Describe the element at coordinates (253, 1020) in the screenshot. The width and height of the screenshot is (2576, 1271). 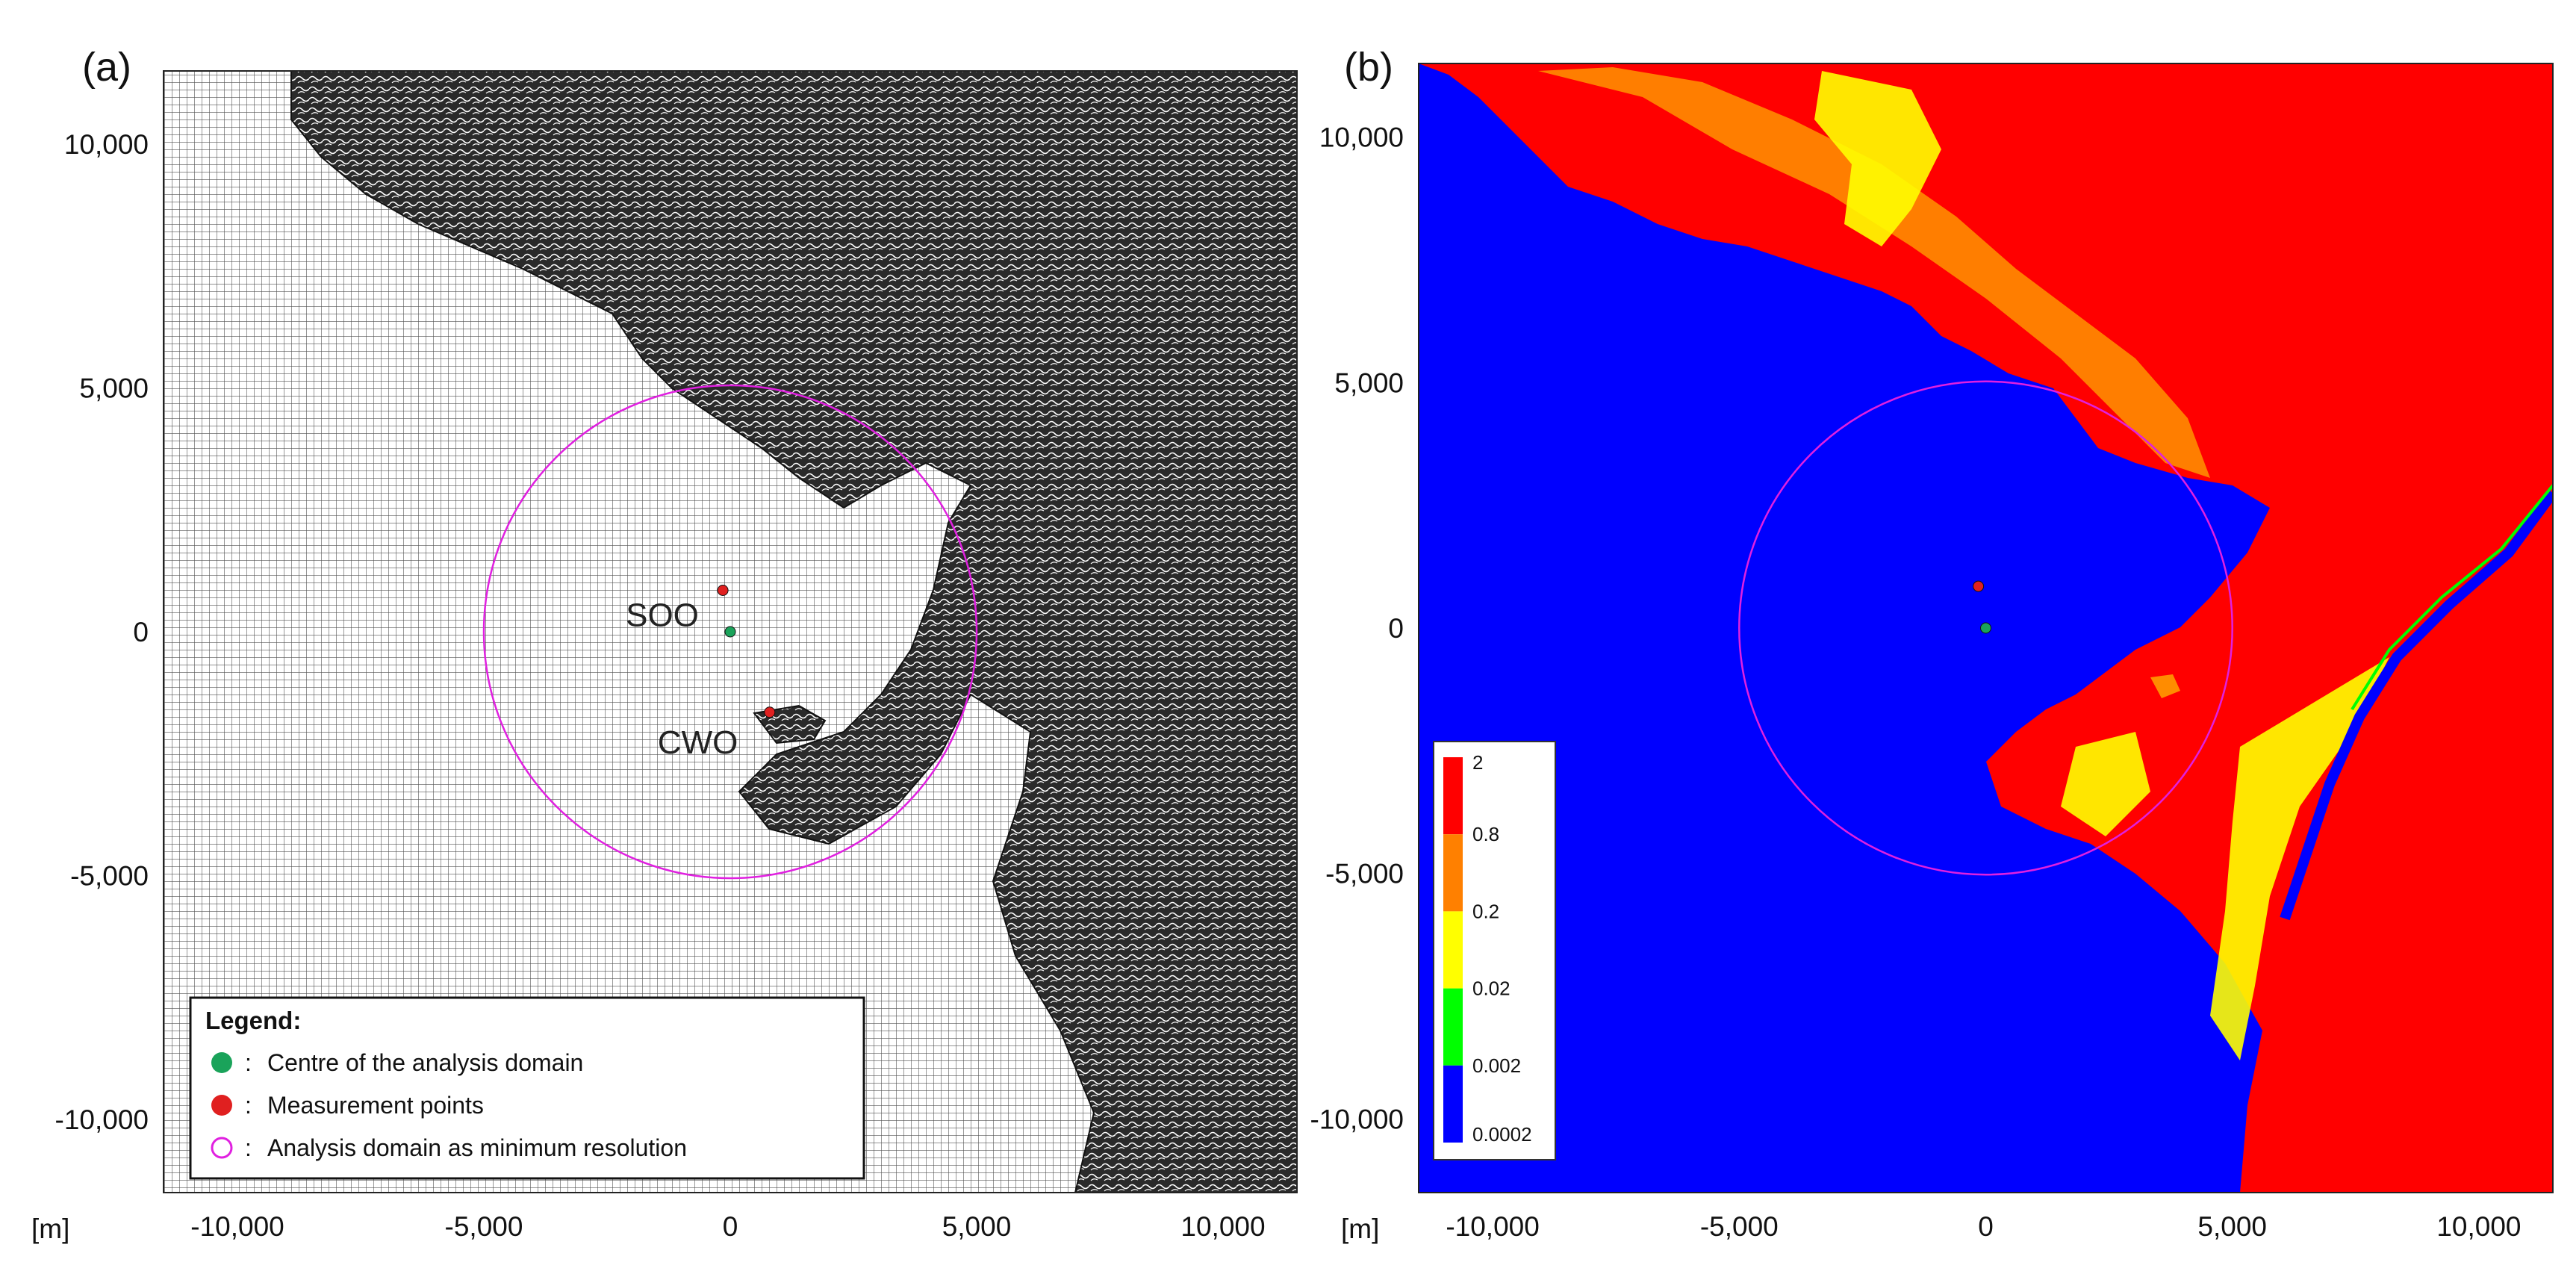
I see `legend-title: Legend:` at that location.